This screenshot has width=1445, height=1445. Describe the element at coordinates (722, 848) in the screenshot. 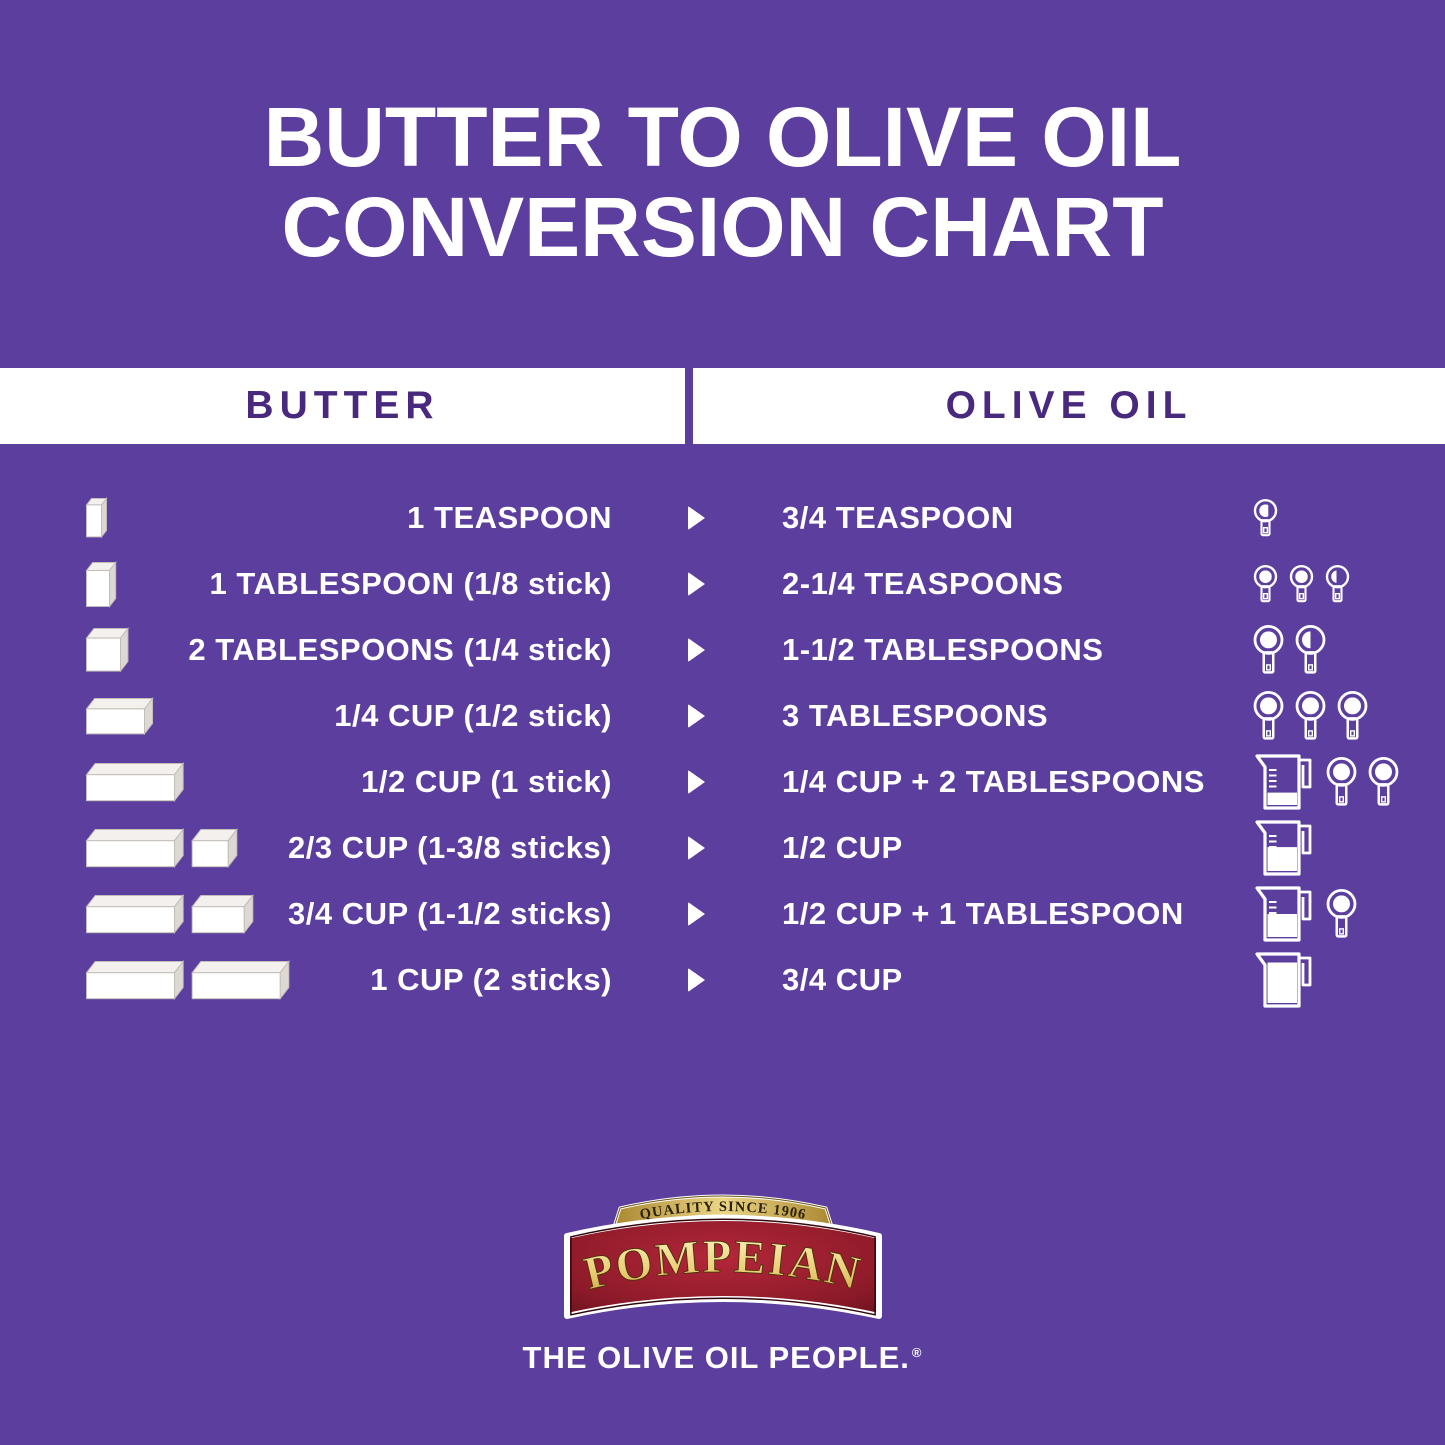

I see `conversion-row: 2/3 CUP (1-3/8 sticks) 1/2 CUP` at that location.